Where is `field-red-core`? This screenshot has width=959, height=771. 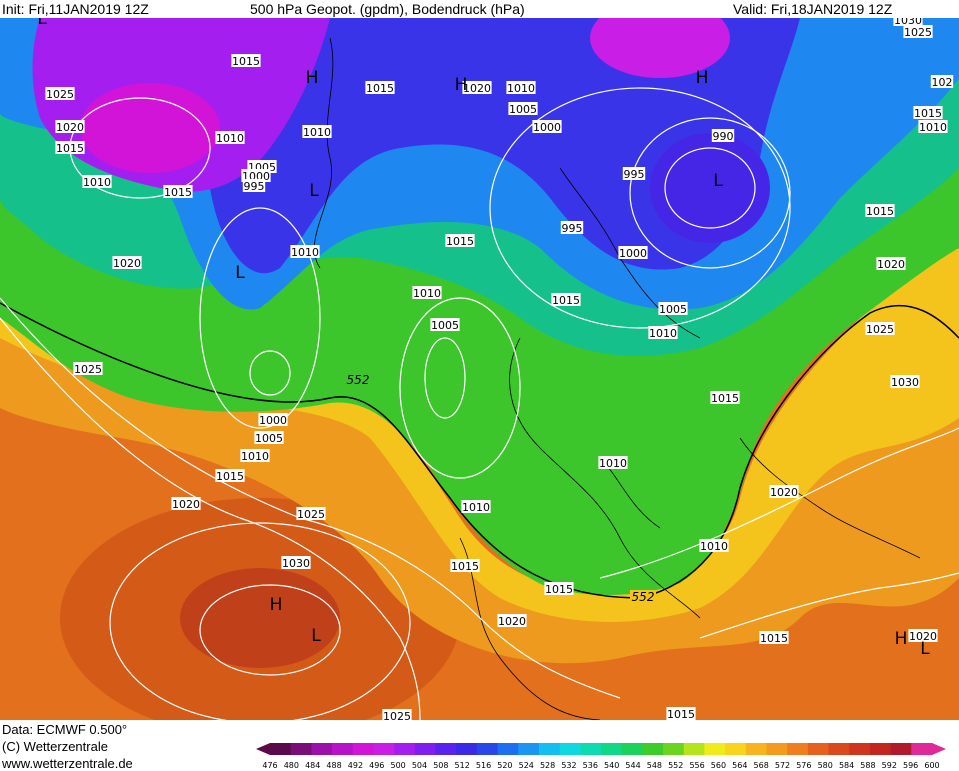
field-red-core is located at coordinates (260, 618).